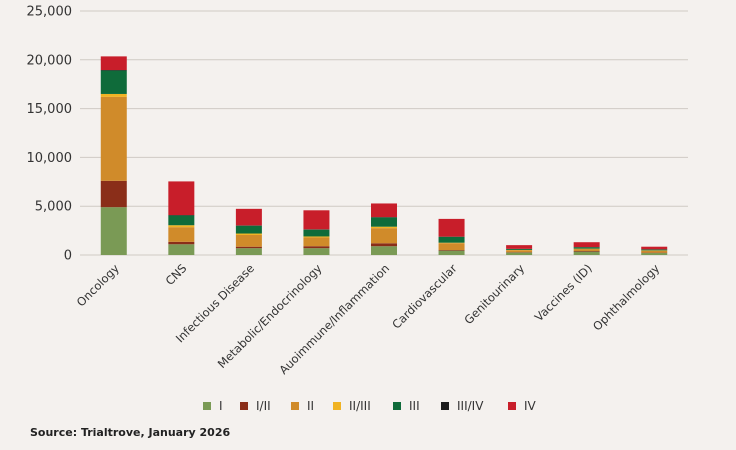 The width and height of the screenshot is (736, 450). What do you see at coordinates (626, 297) in the screenshot?
I see `x-category-label: Ophthalmology` at bounding box center [626, 297].